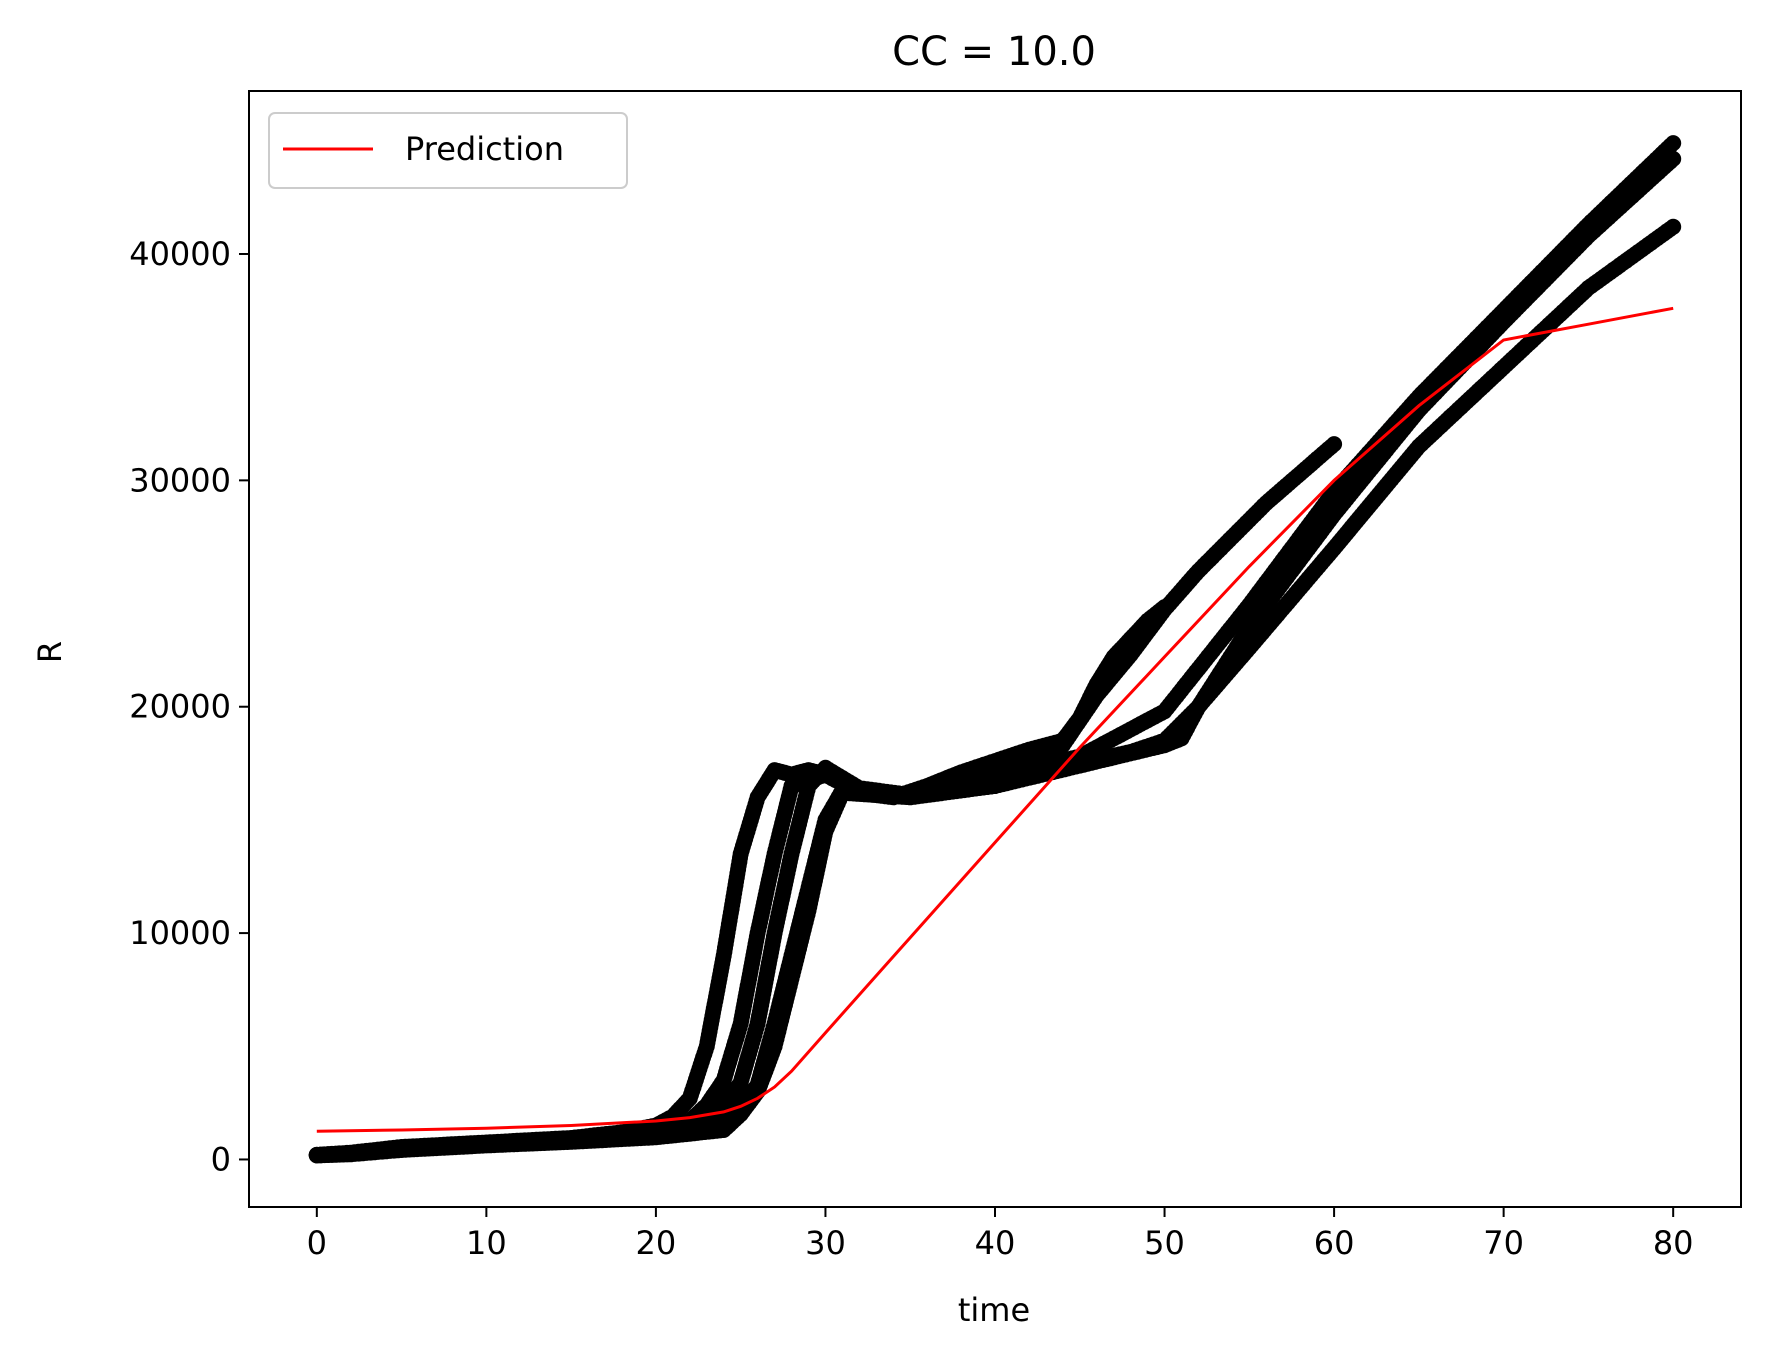 This screenshot has width=1766, height=1357. Describe the element at coordinates (221, 1159) in the screenshot. I see `y-tick-label: 0` at that location.